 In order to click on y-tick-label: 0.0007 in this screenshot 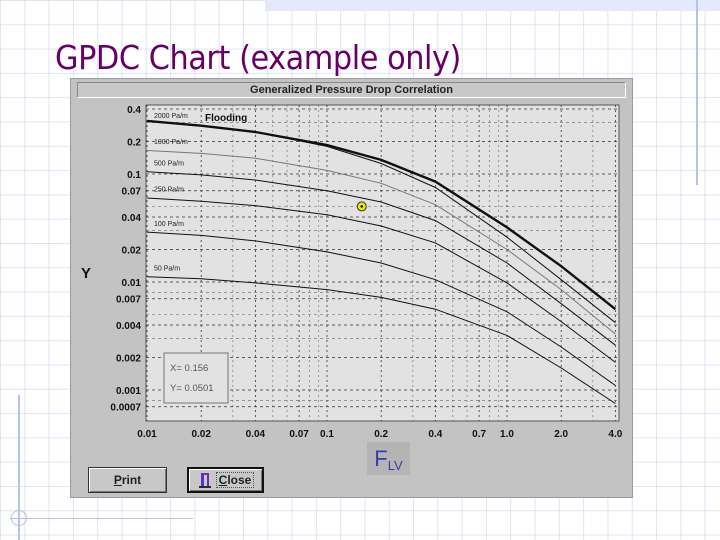, I will do `click(125, 408)`.